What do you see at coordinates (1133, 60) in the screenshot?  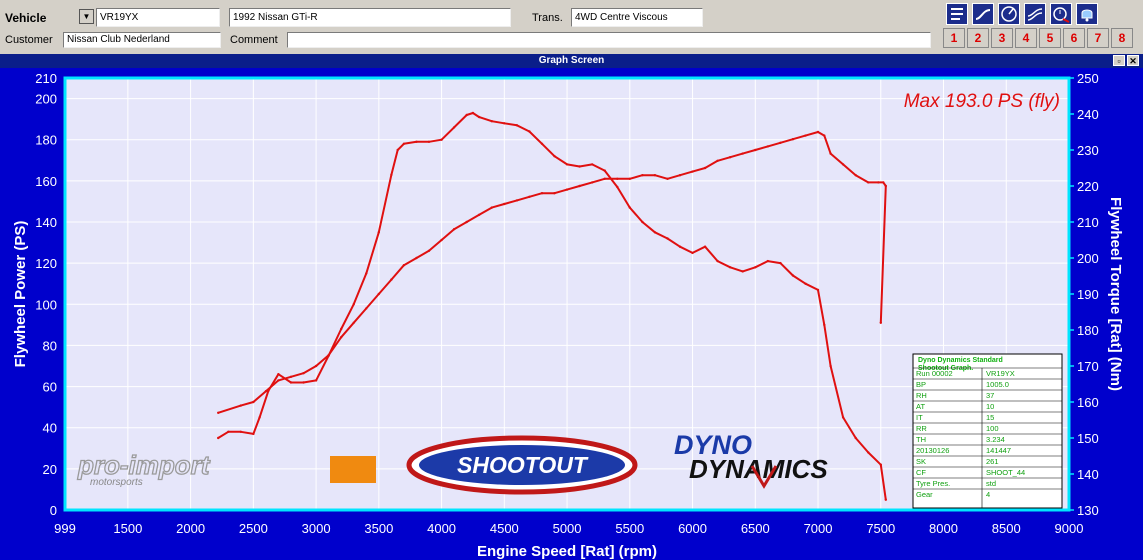 I see `close-button: ✕` at bounding box center [1133, 60].